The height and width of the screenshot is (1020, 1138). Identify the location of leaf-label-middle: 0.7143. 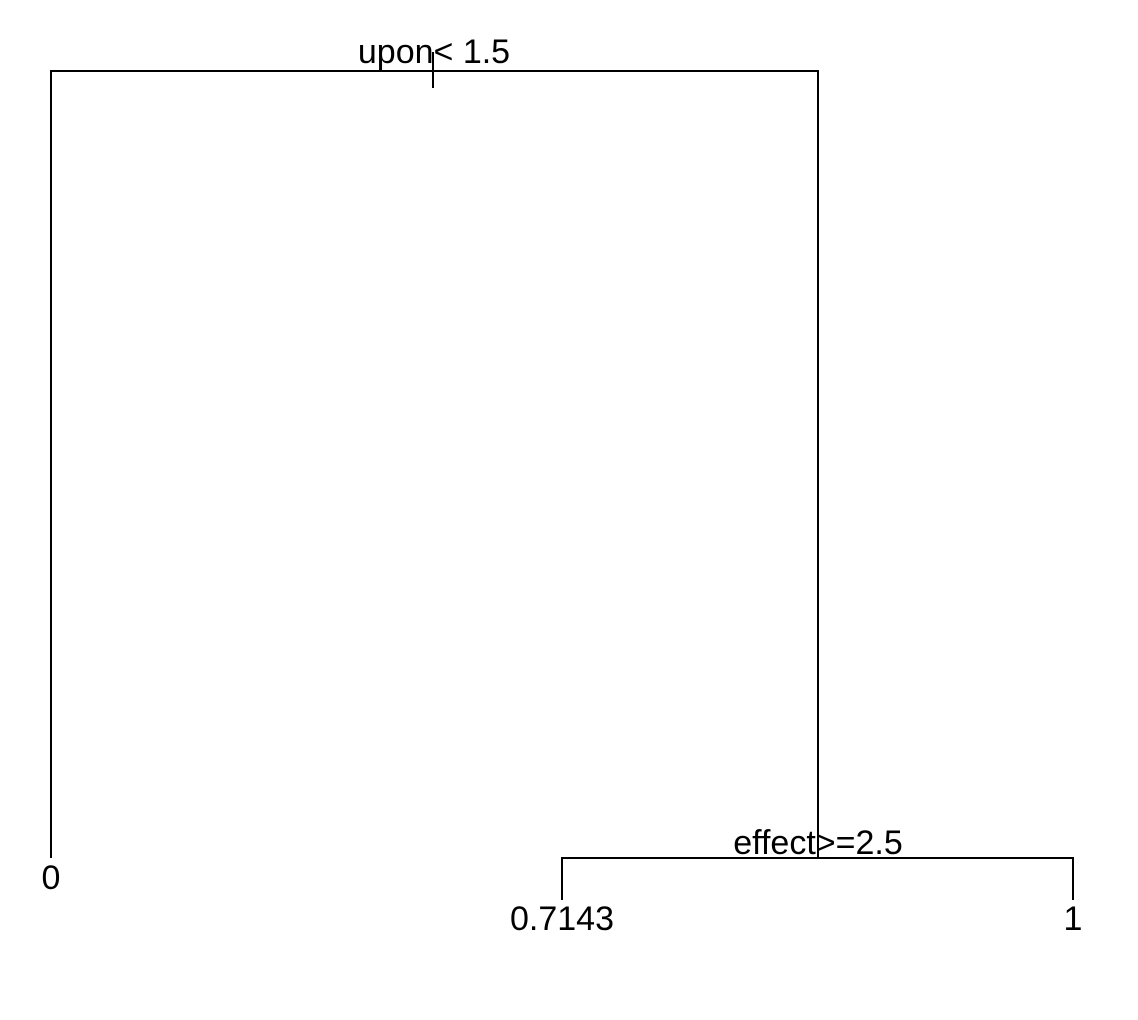
(562, 919).